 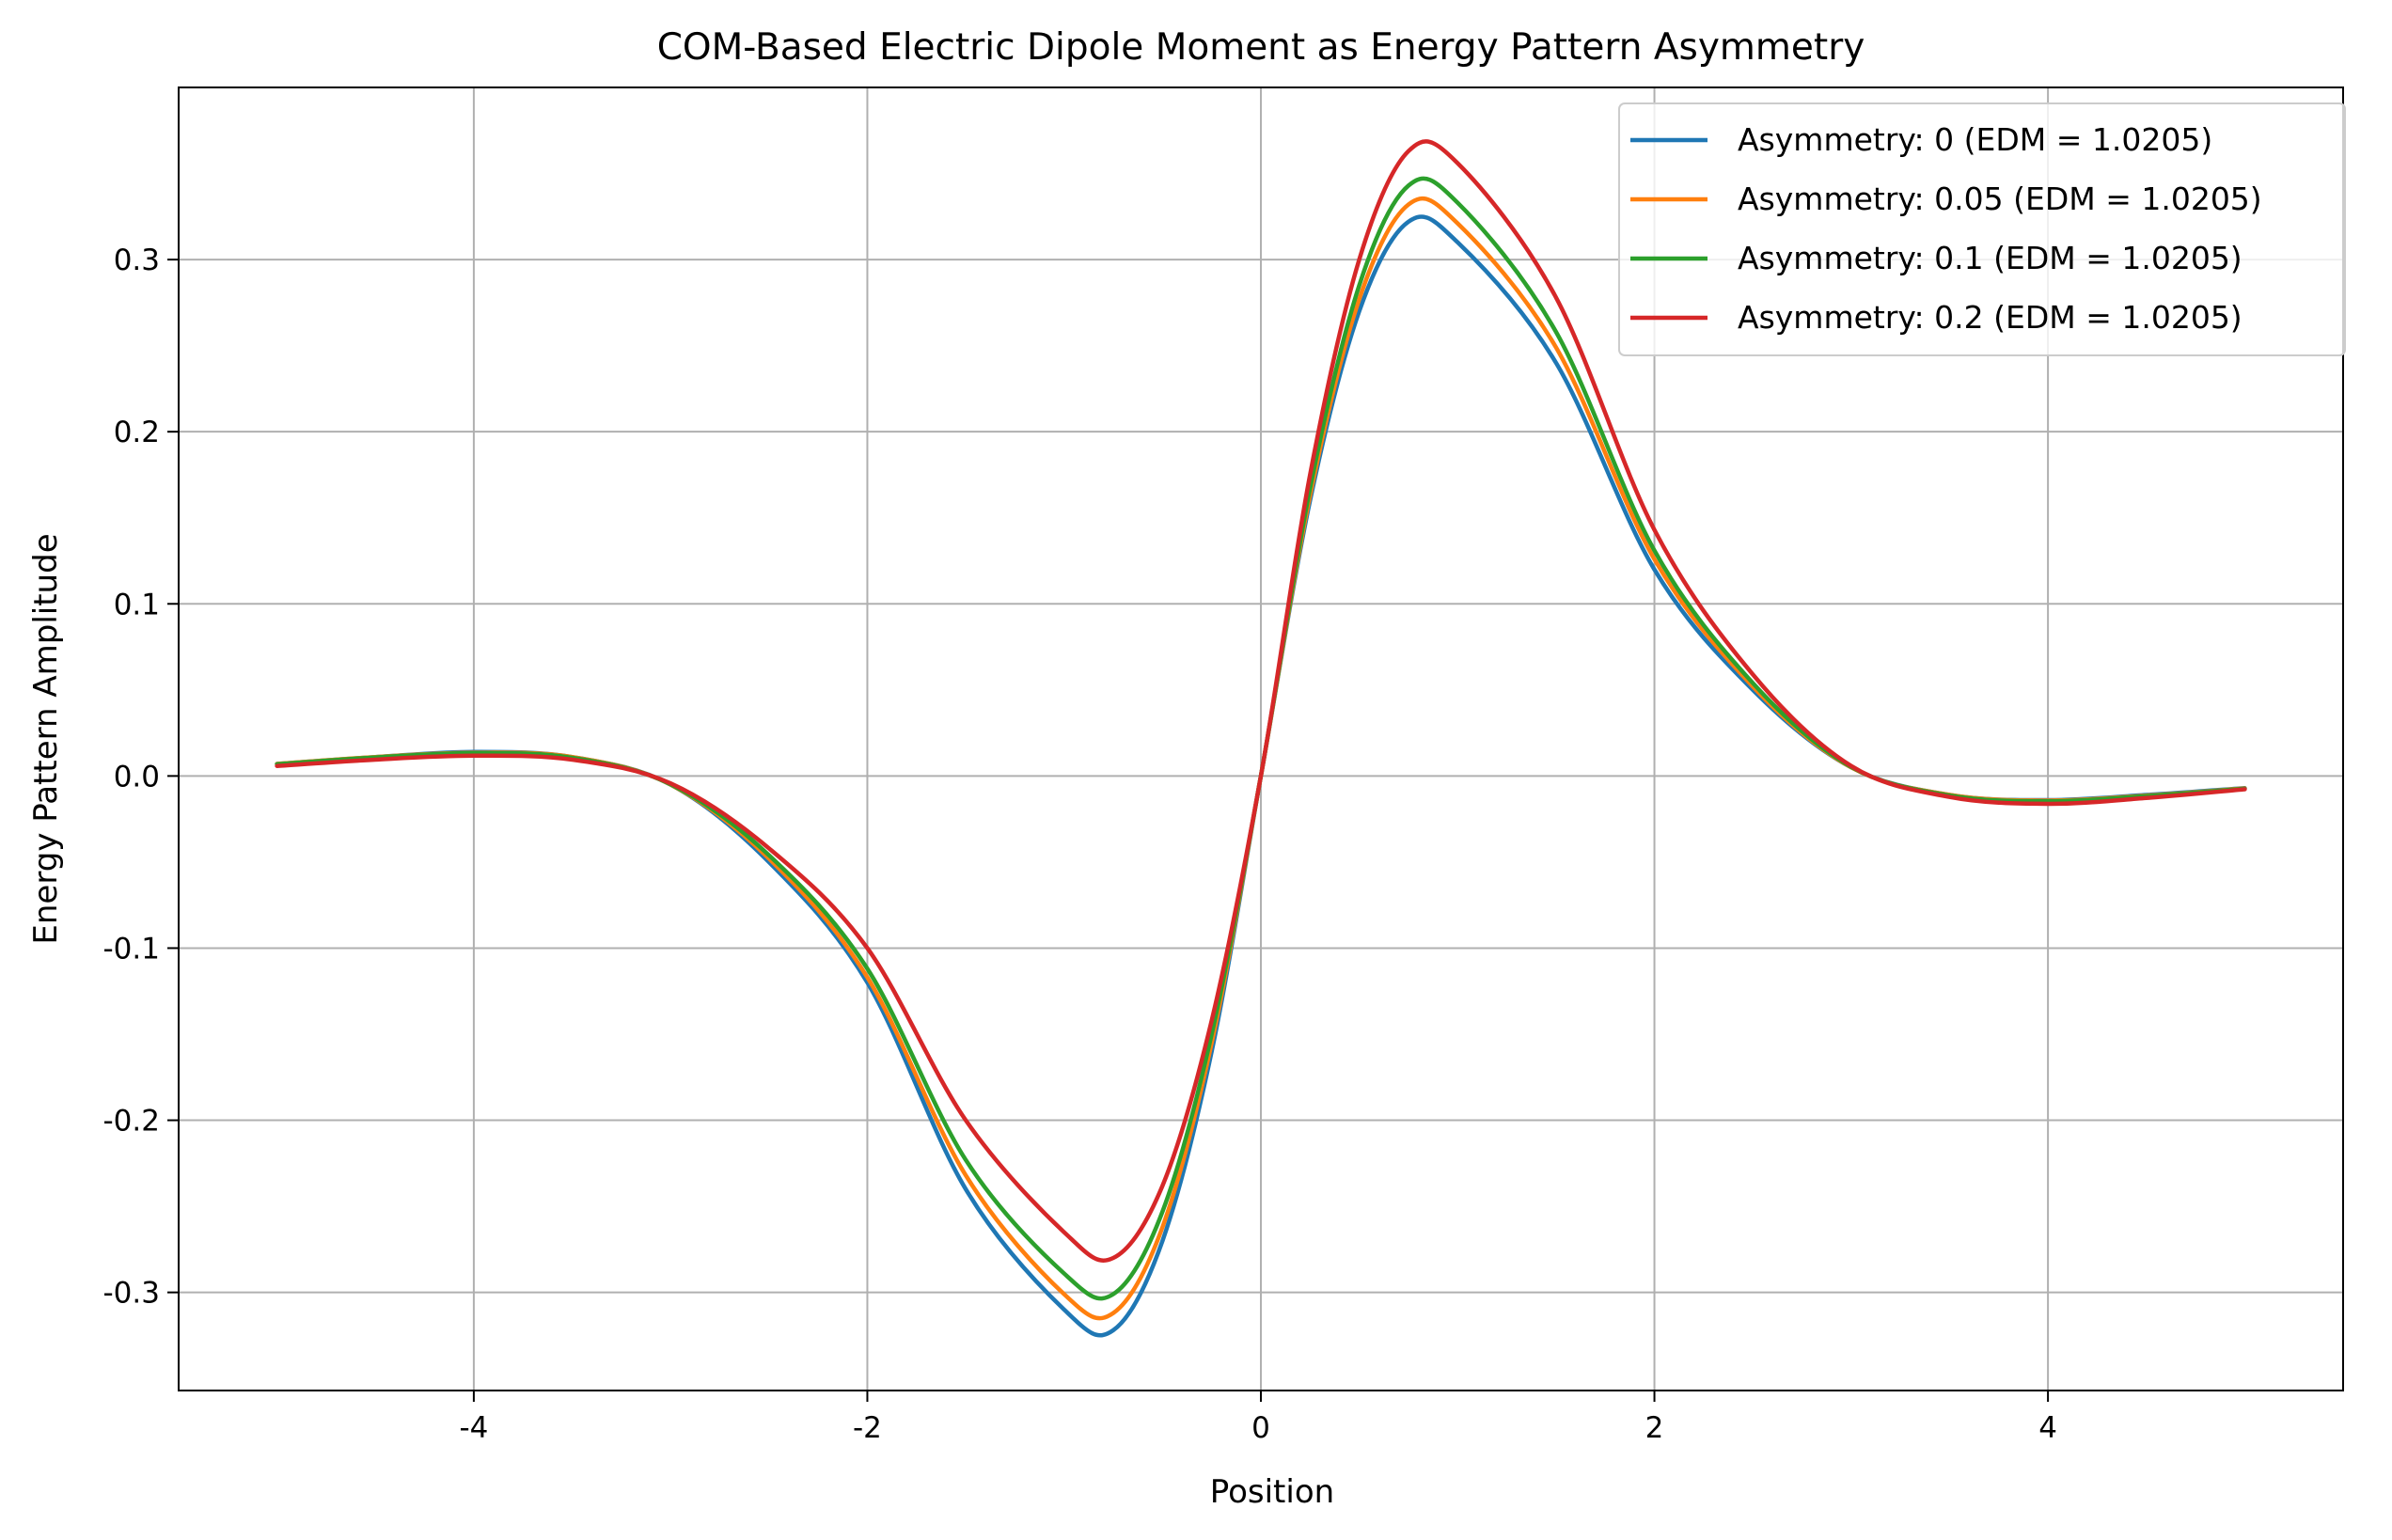 What do you see at coordinates (1272, 1492) in the screenshot?
I see `x-axis-label: Position` at bounding box center [1272, 1492].